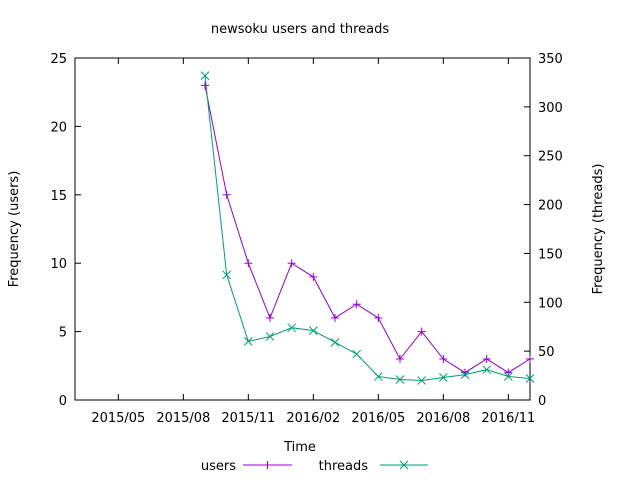 The height and width of the screenshot is (480, 640). Describe the element at coordinates (378, 418) in the screenshot. I see `x-tick-label: 2016/05` at that location.